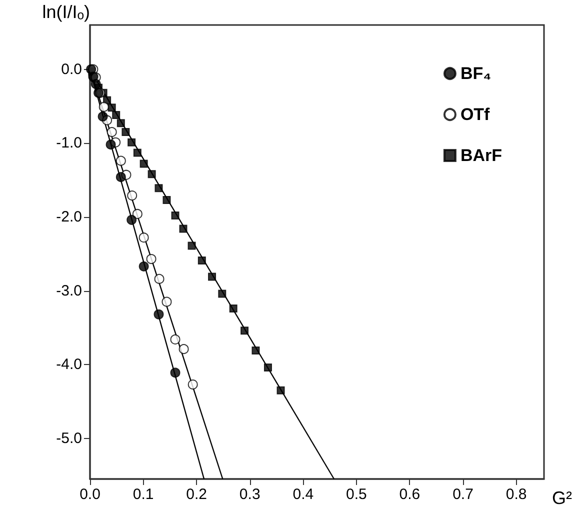 The width and height of the screenshot is (577, 512). What do you see at coordinates (249, 494) in the screenshot?
I see `x-tick-label: 0.3` at bounding box center [249, 494].